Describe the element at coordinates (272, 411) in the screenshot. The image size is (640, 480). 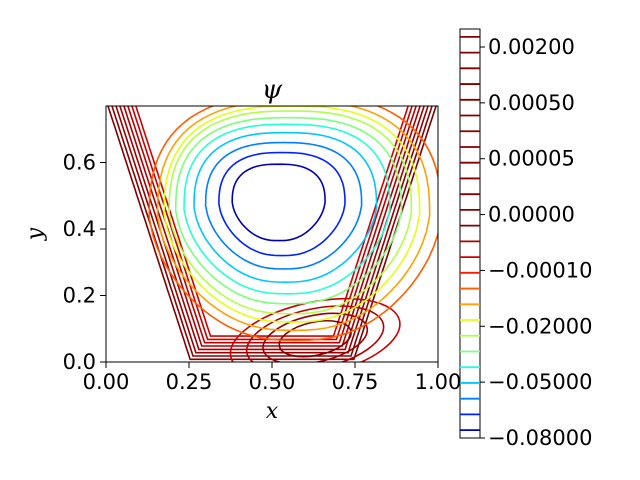
I see `x-axis-label: x` at that location.